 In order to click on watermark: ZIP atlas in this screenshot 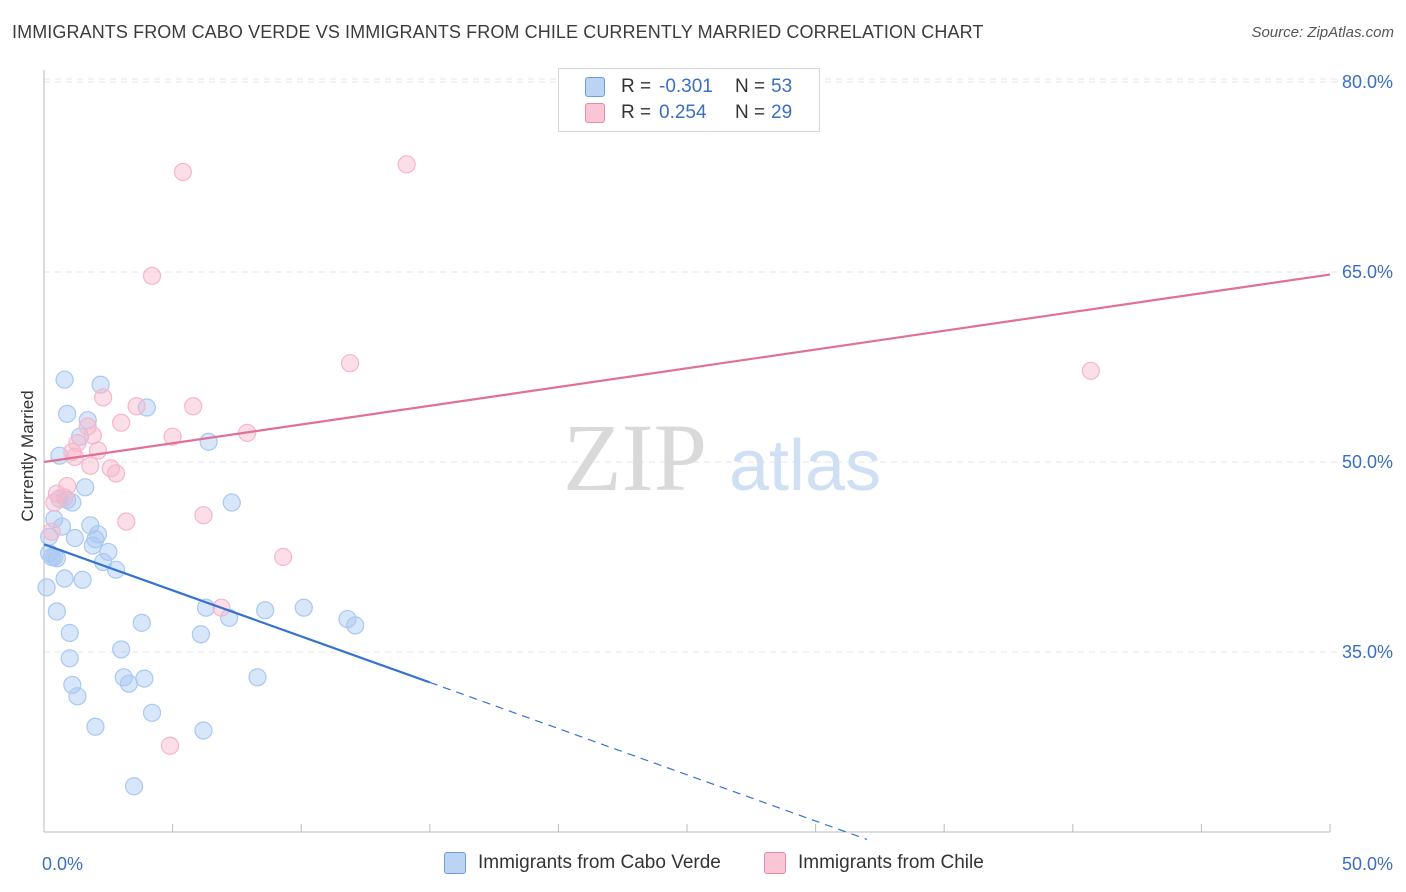, I will do `click(722, 457)`.